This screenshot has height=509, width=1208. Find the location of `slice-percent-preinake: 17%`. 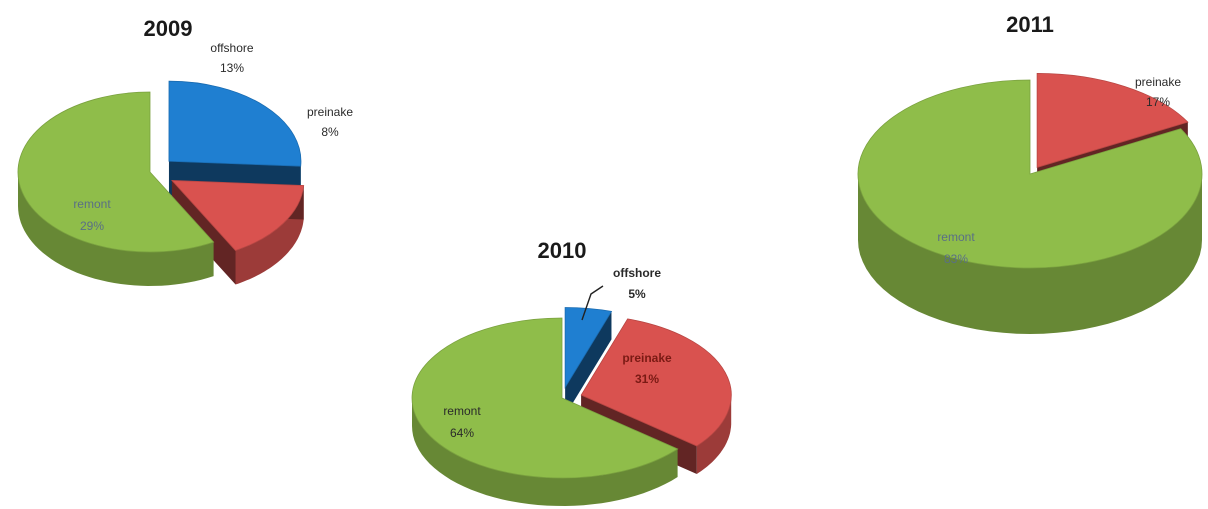

slice-percent-preinake: 17% is located at coordinates (1158, 102).